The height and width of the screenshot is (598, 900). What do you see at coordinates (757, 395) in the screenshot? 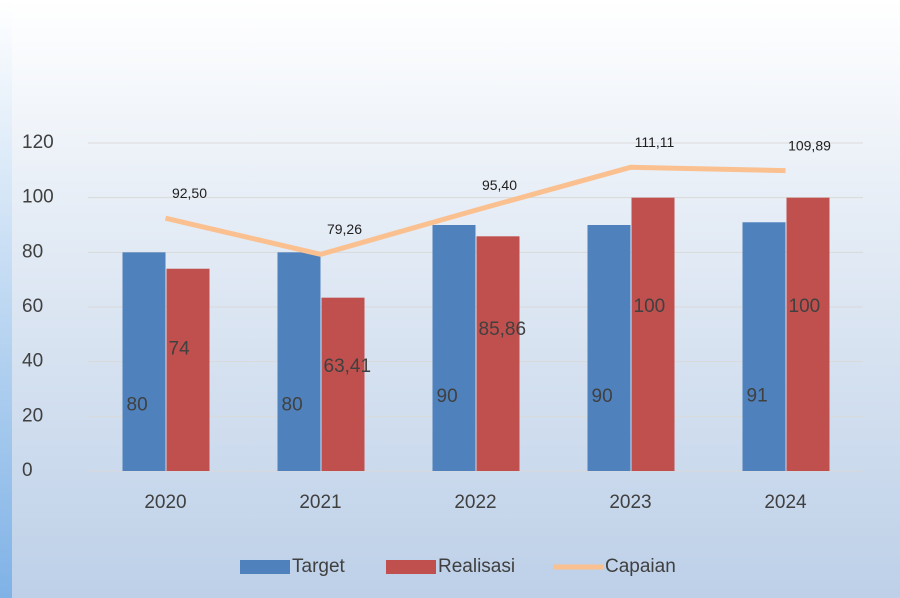
I see `bar-label: 91` at bounding box center [757, 395].